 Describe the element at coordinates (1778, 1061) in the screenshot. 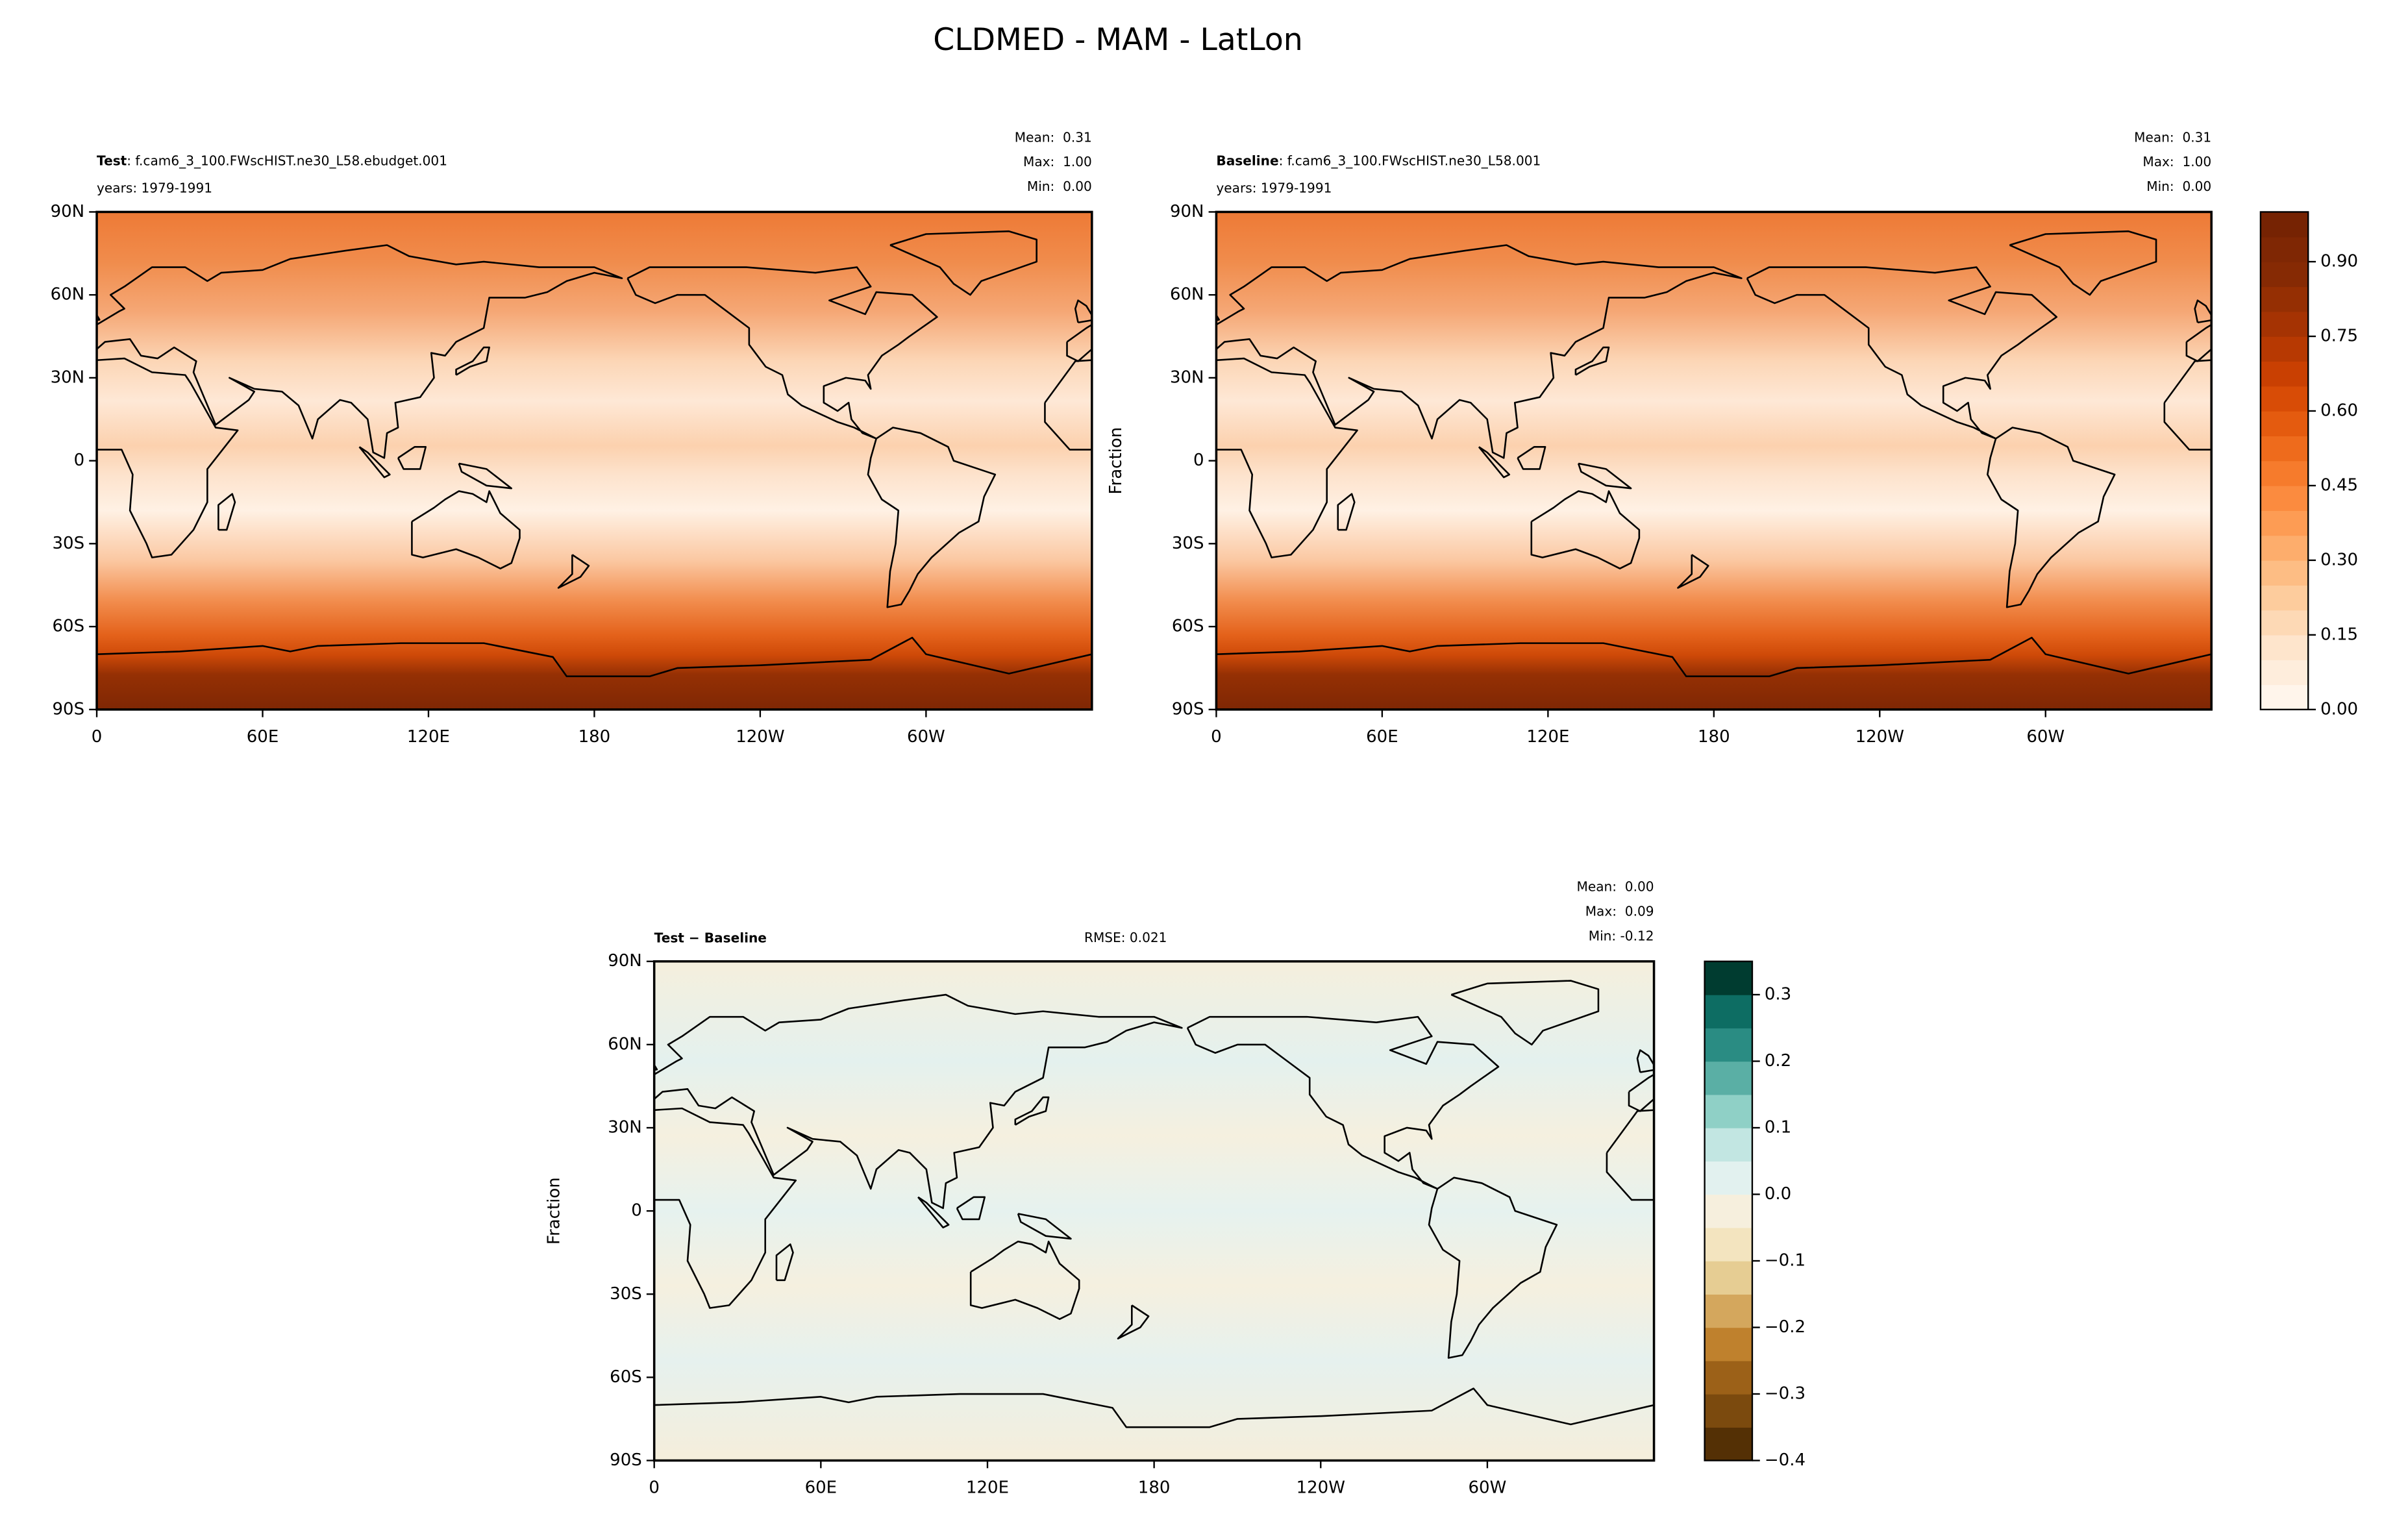

I see `colorbar-tick-label: 0.2` at that location.